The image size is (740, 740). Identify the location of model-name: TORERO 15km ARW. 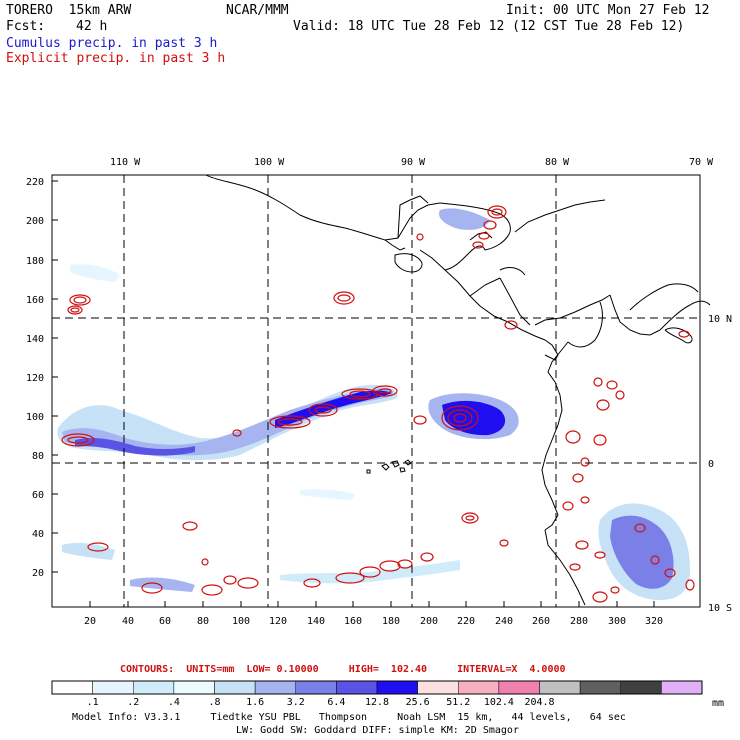
(69, 10).